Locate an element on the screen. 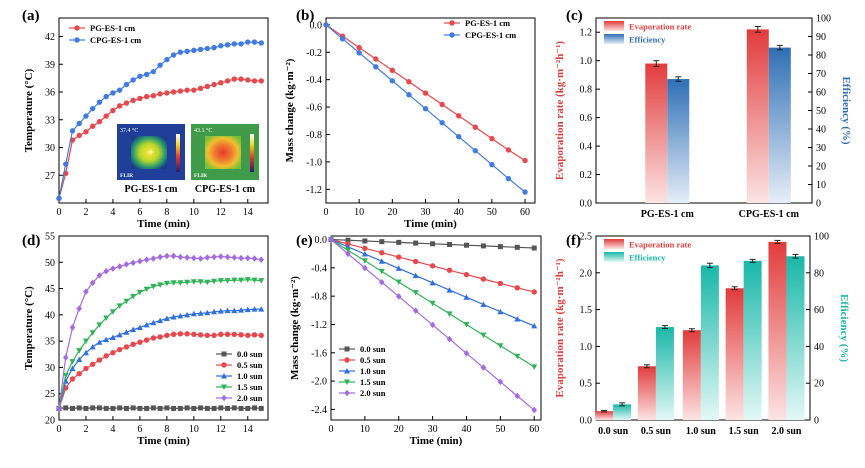 This screenshot has width=865, height=468. y2-tick-label: 60 is located at coordinates (819, 310).